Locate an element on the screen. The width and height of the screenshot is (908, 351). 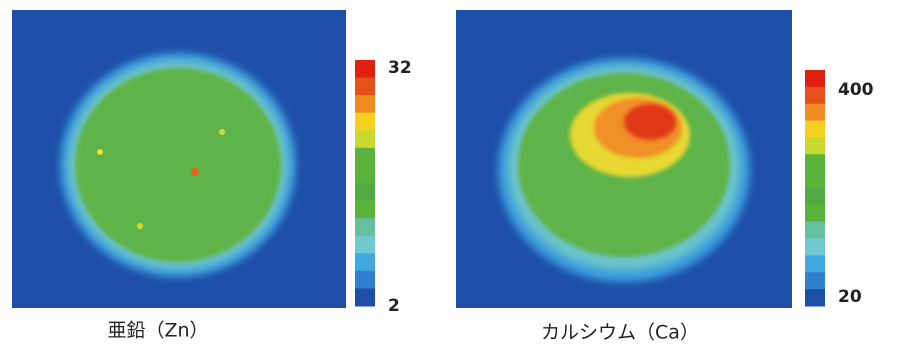
cell-body is located at coordinates (178, 165).